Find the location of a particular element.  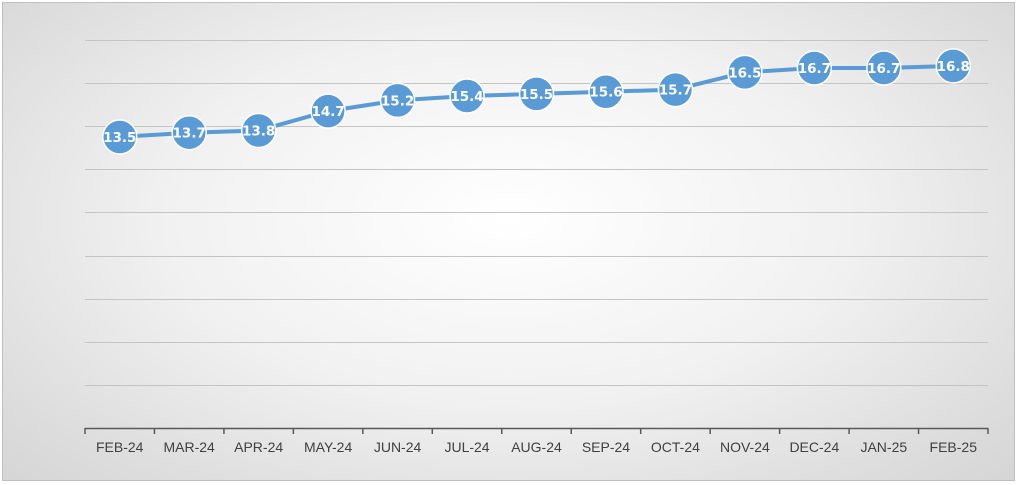

data-label: 16.5 is located at coordinates (744, 73).